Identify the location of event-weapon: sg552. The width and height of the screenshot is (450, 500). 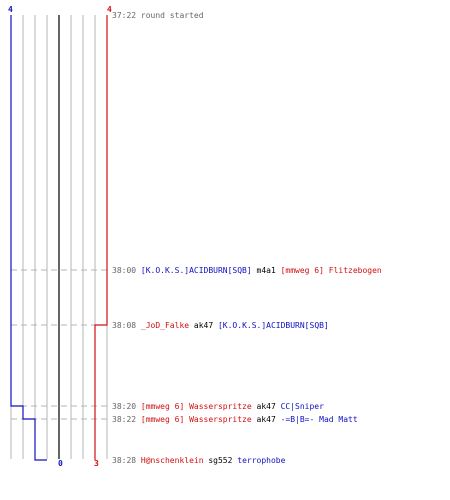
(221, 460).